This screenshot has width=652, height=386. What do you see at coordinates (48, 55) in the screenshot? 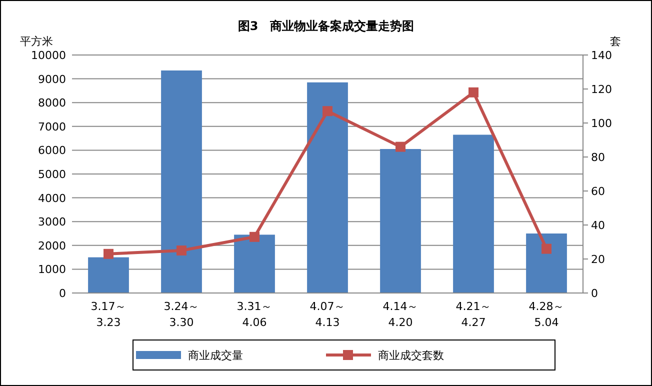
I see `y-tick-label: 10000` at bounding box center [48, 55].